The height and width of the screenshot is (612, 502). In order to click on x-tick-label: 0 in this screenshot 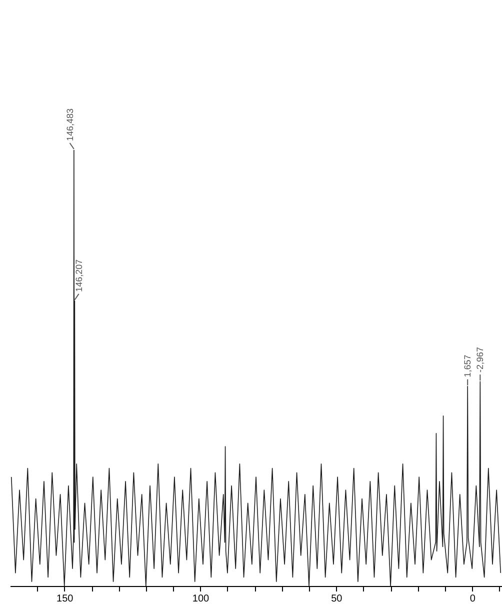, I will do `click(473, 599)`.